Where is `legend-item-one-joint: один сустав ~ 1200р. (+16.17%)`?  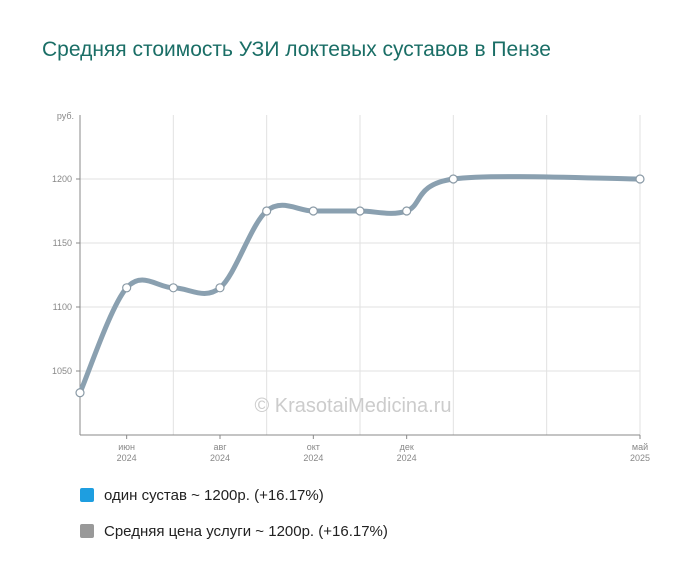
legend-item-one-joint: один сустав ~ 1200р. (+16.17%) is located at coordinates (234, 495).